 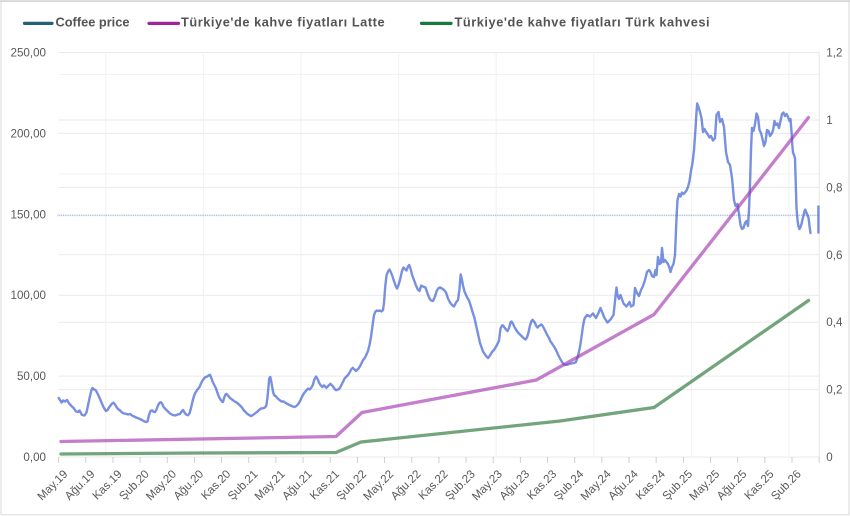 What do you see at coordinates (829, 120) in the screenshot?
I see `svg-text: 1` at bounding box center [829, 120].